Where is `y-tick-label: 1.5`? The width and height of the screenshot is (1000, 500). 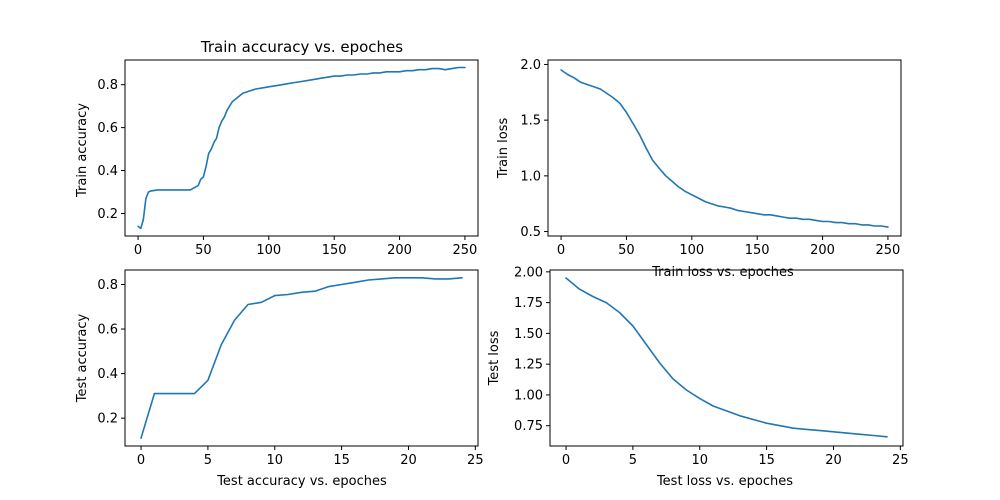
y-tick-label: 1.5 is located at coordinates (530, 121).